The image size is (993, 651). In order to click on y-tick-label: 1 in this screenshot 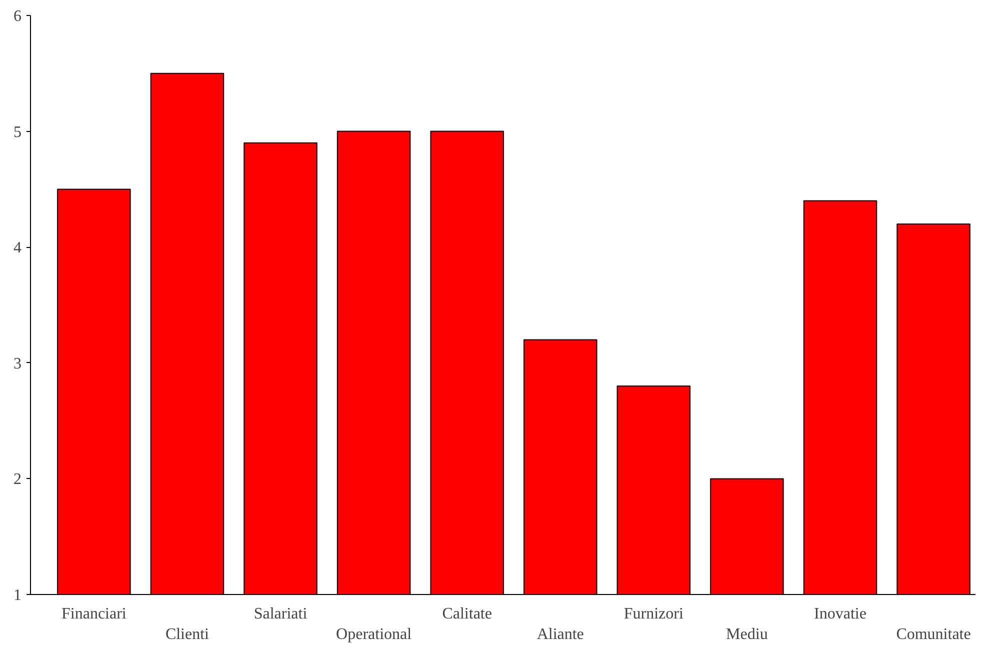, I will do `click(18, 595)`.